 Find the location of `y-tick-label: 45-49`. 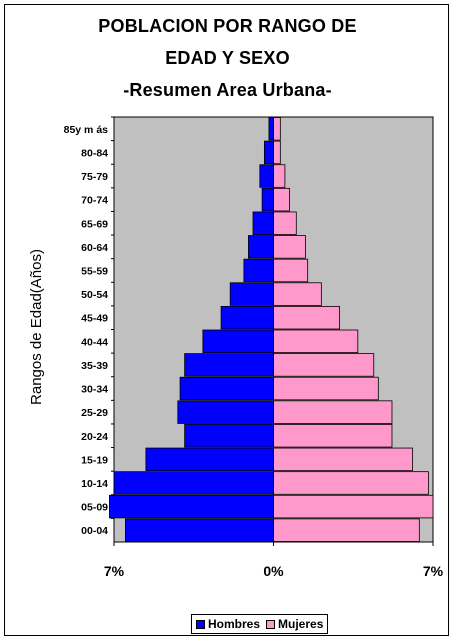

y-tick-label: 45-49 is located at coordinates (94, 319).